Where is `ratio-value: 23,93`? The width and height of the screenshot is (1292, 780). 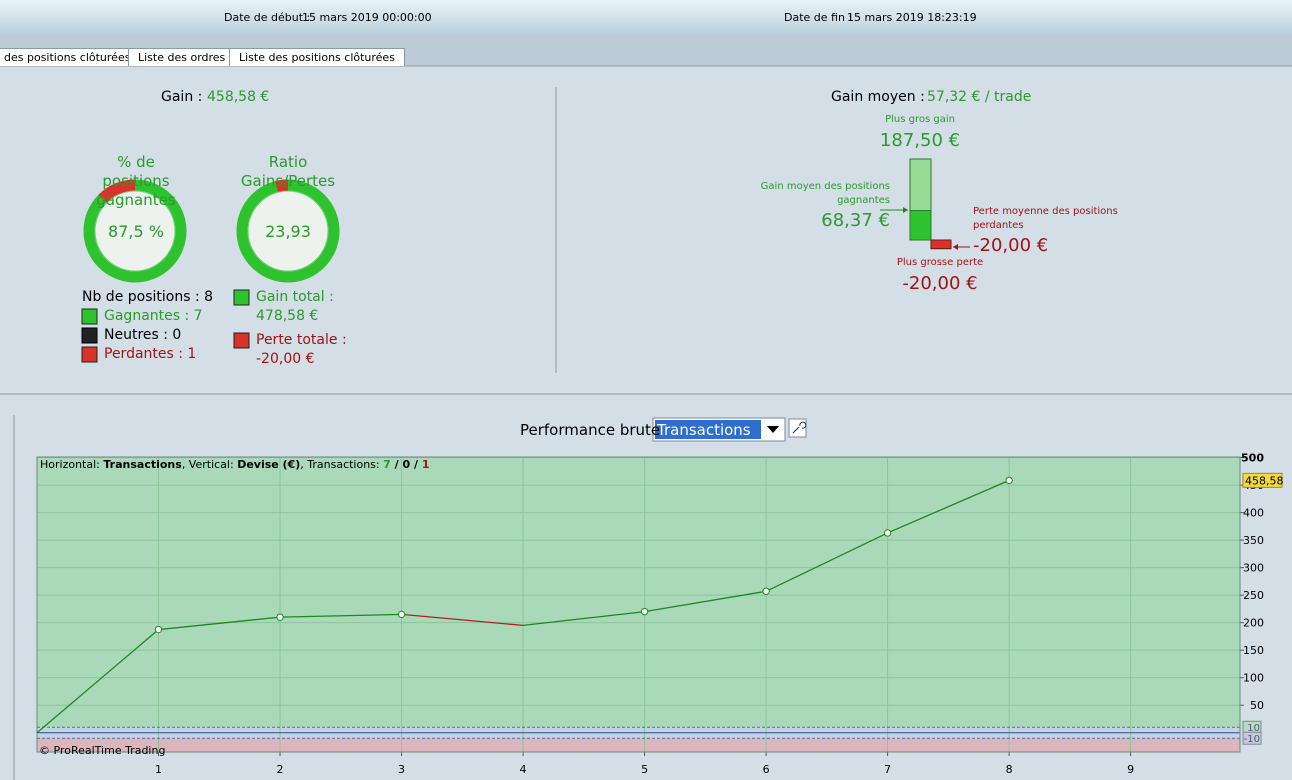 ratio-value: 23,93 is located at coordinates (288, 231).